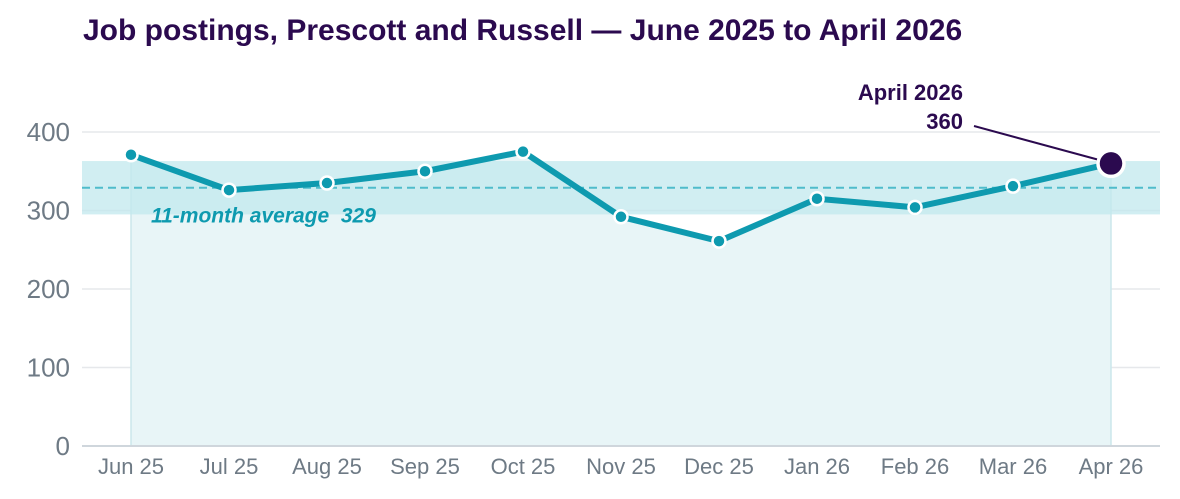 The height and width of the screenshot is (499, 1180). I want to click on x-tick-label: Jul 25, so click(229, 466).